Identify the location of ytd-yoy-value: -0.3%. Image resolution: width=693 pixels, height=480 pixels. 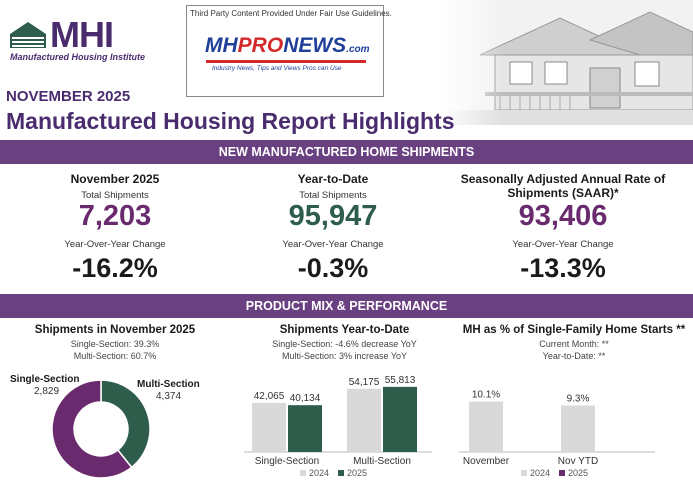
(333, 268).